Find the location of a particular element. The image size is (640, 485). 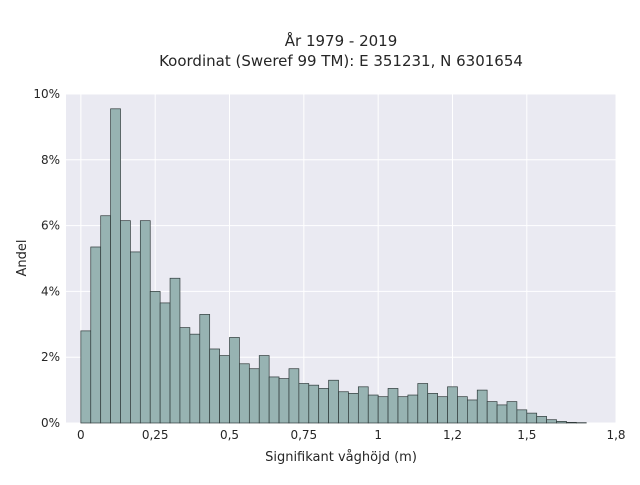

y-tick-label: 4% is located at coordinates (50, 291).